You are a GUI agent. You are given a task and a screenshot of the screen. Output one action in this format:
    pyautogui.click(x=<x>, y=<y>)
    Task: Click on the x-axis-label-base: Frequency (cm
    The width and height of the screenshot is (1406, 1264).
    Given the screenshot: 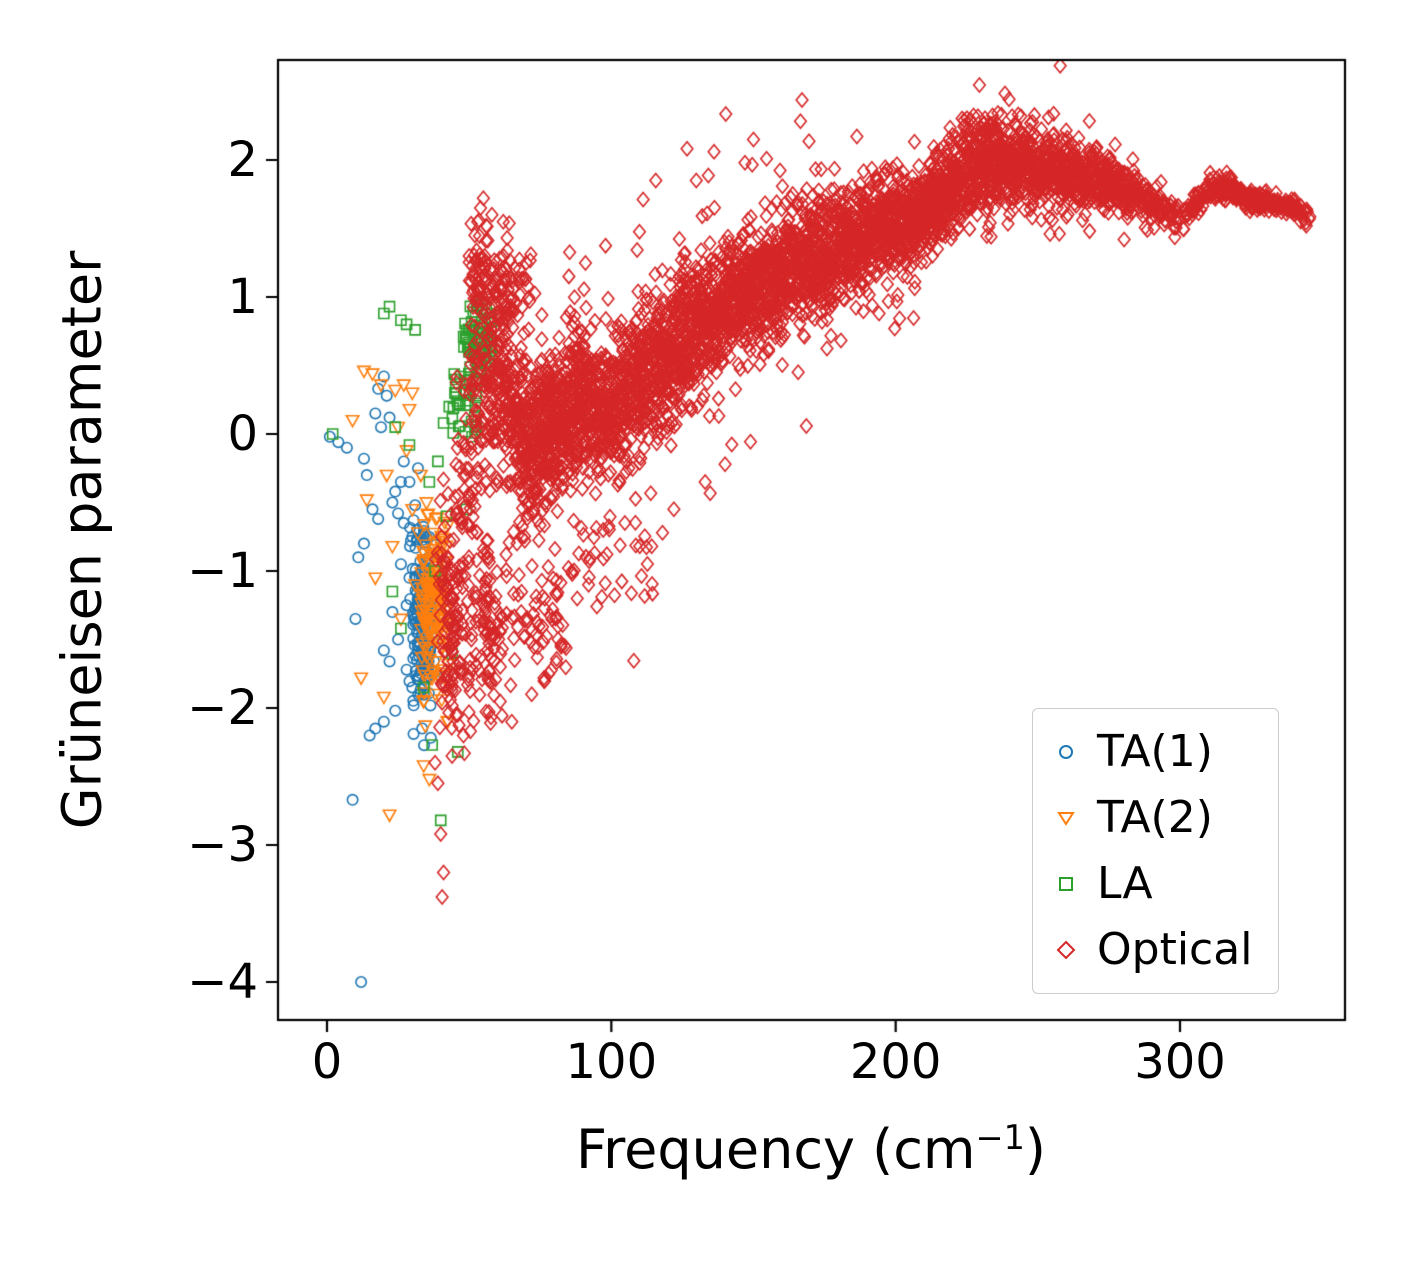 What is the action you would take?
    pyautogui.click(x=776, y=1149)
    